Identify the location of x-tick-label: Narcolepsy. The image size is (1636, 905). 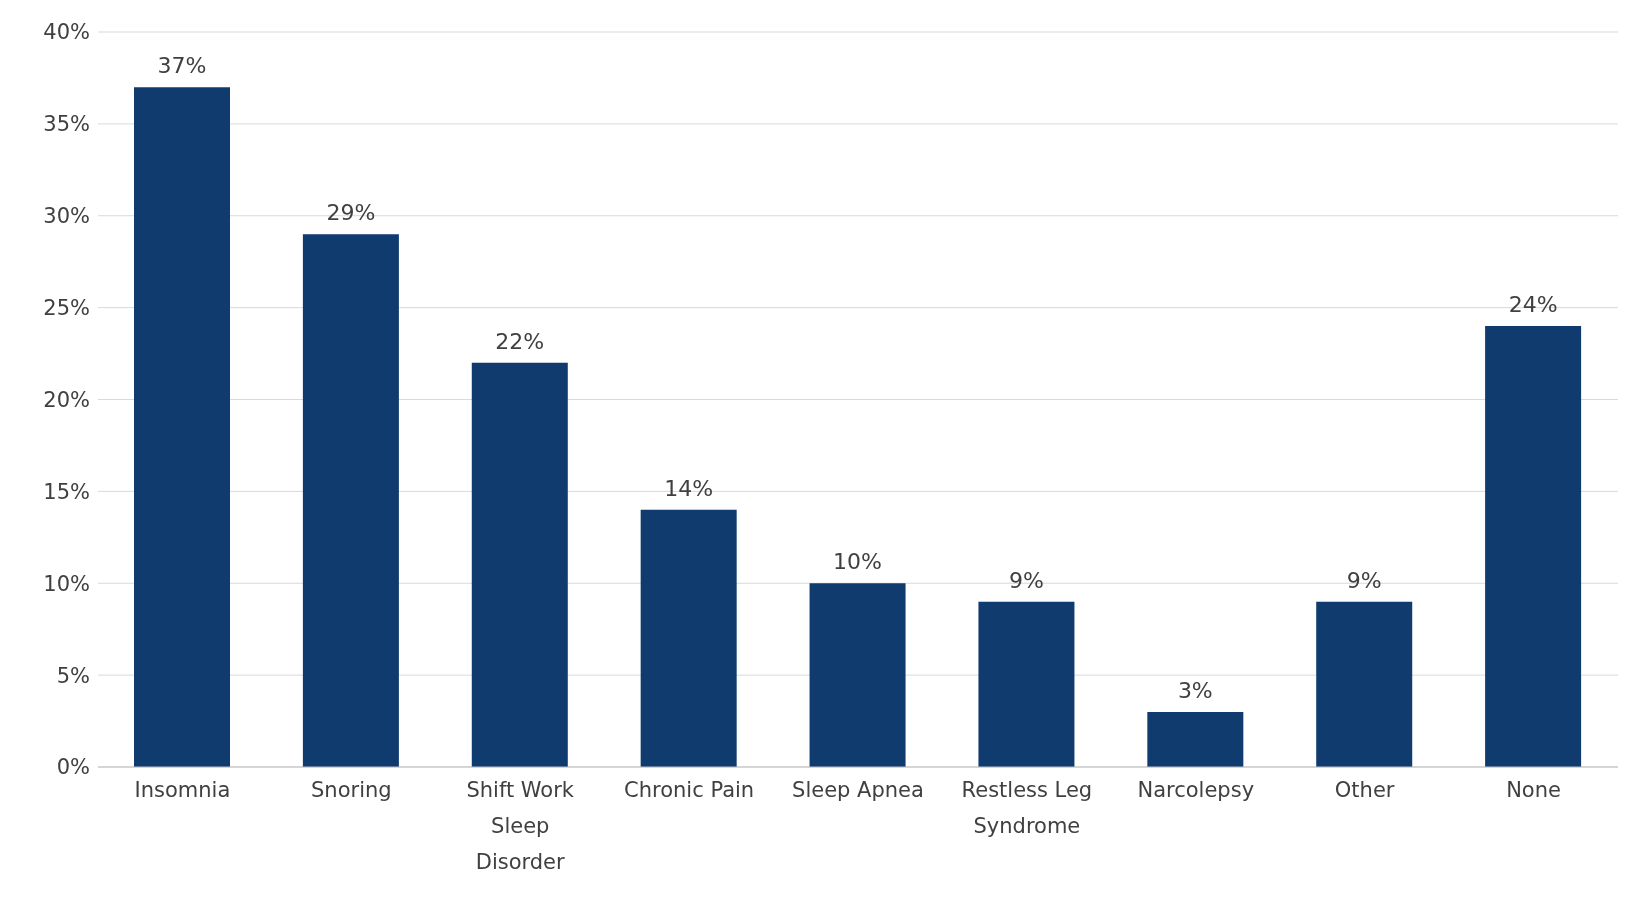
(1196, 790).